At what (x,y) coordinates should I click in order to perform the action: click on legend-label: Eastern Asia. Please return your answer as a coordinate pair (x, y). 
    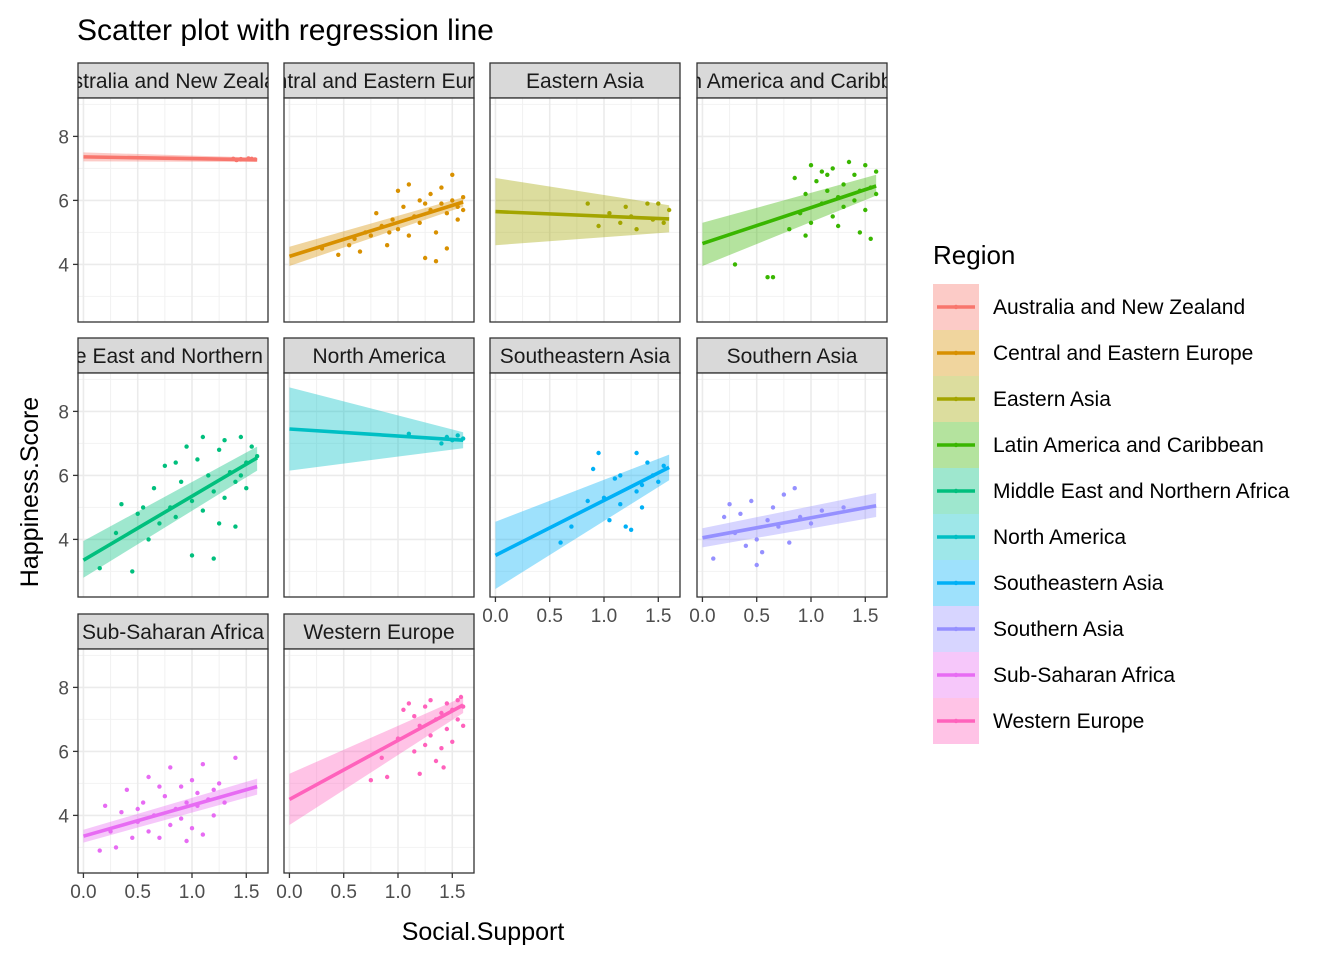
    Looking at the image, I should click on (1052, 399).